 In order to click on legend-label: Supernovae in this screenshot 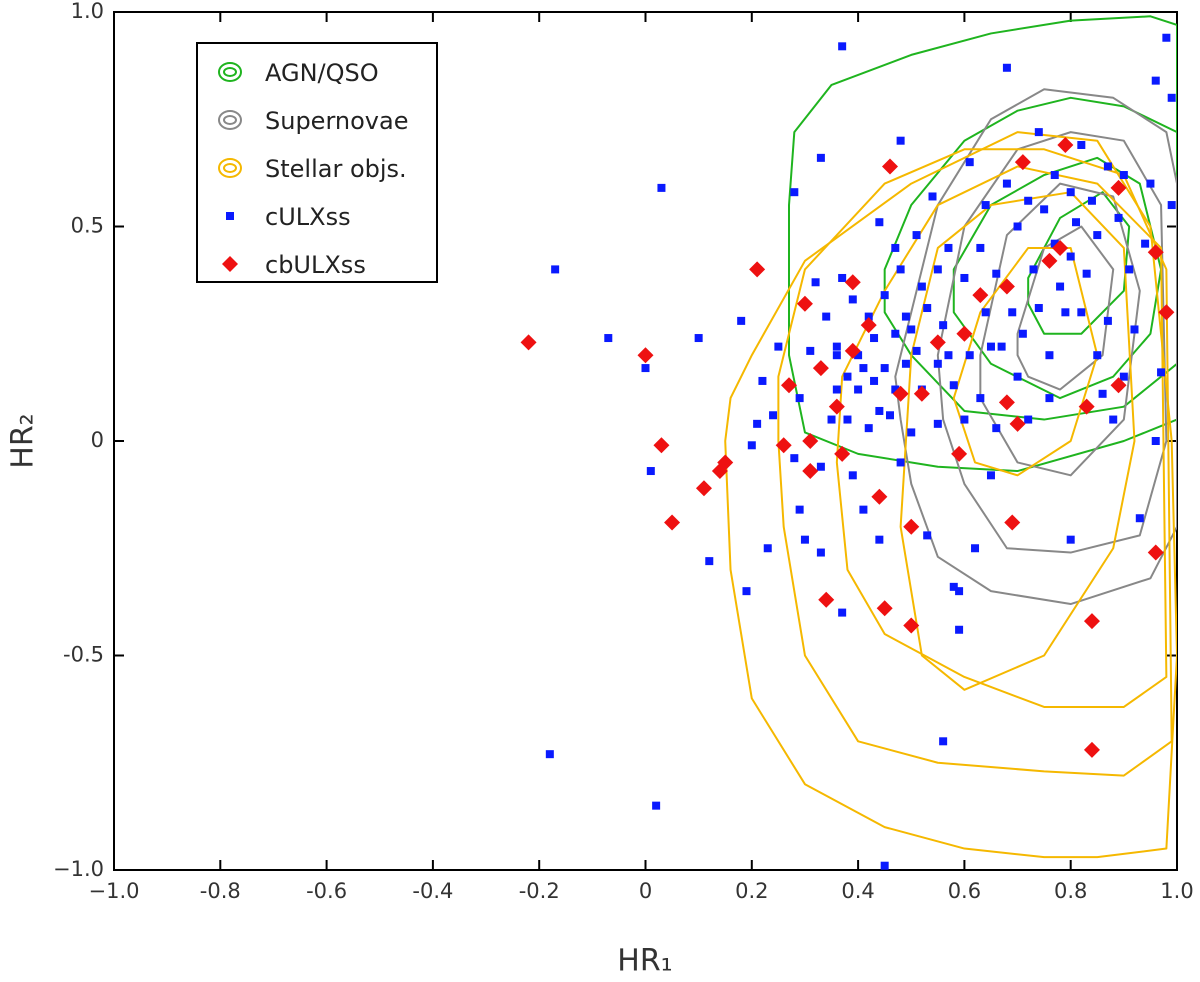, I will do `click(336, 121)`.